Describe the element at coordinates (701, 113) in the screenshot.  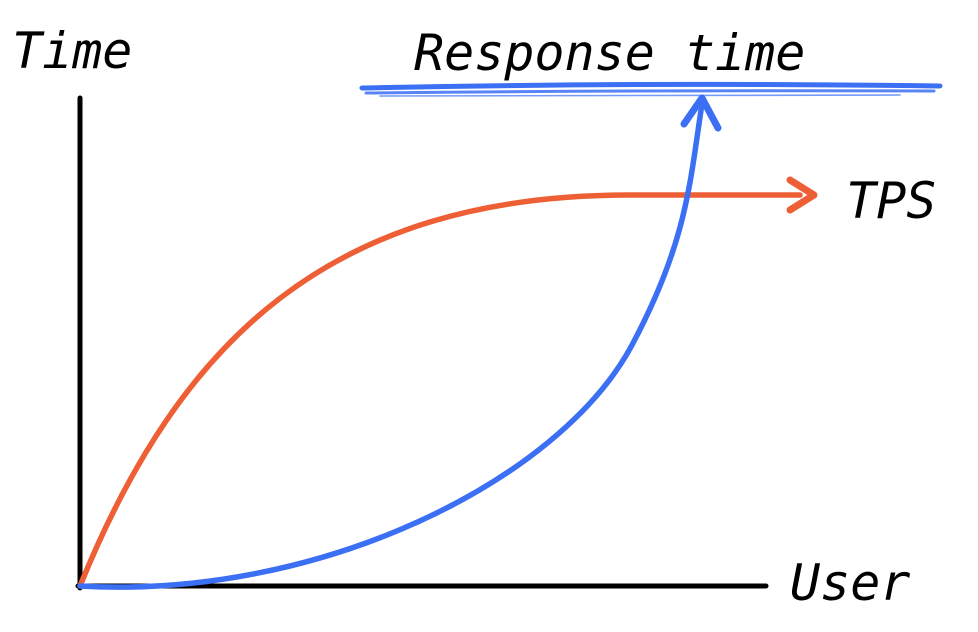
I see `response-time-arrowhead` at that location.